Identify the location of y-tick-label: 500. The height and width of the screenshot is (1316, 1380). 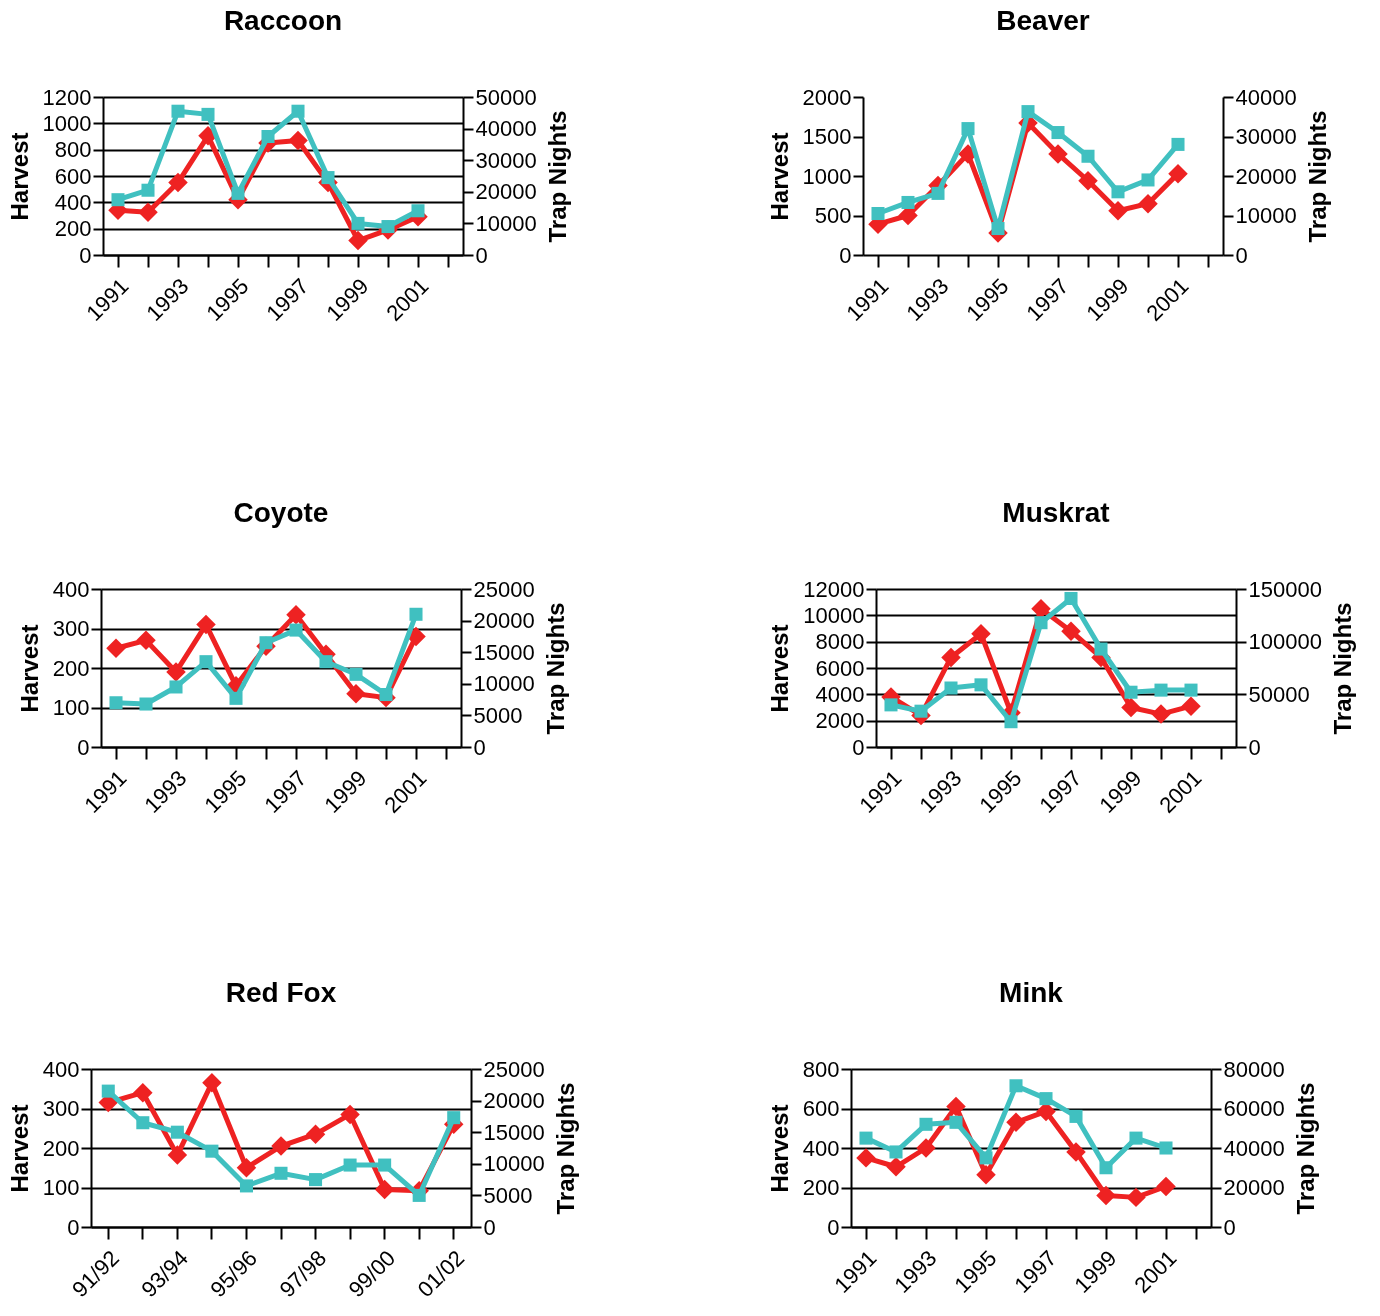
(833, 215).